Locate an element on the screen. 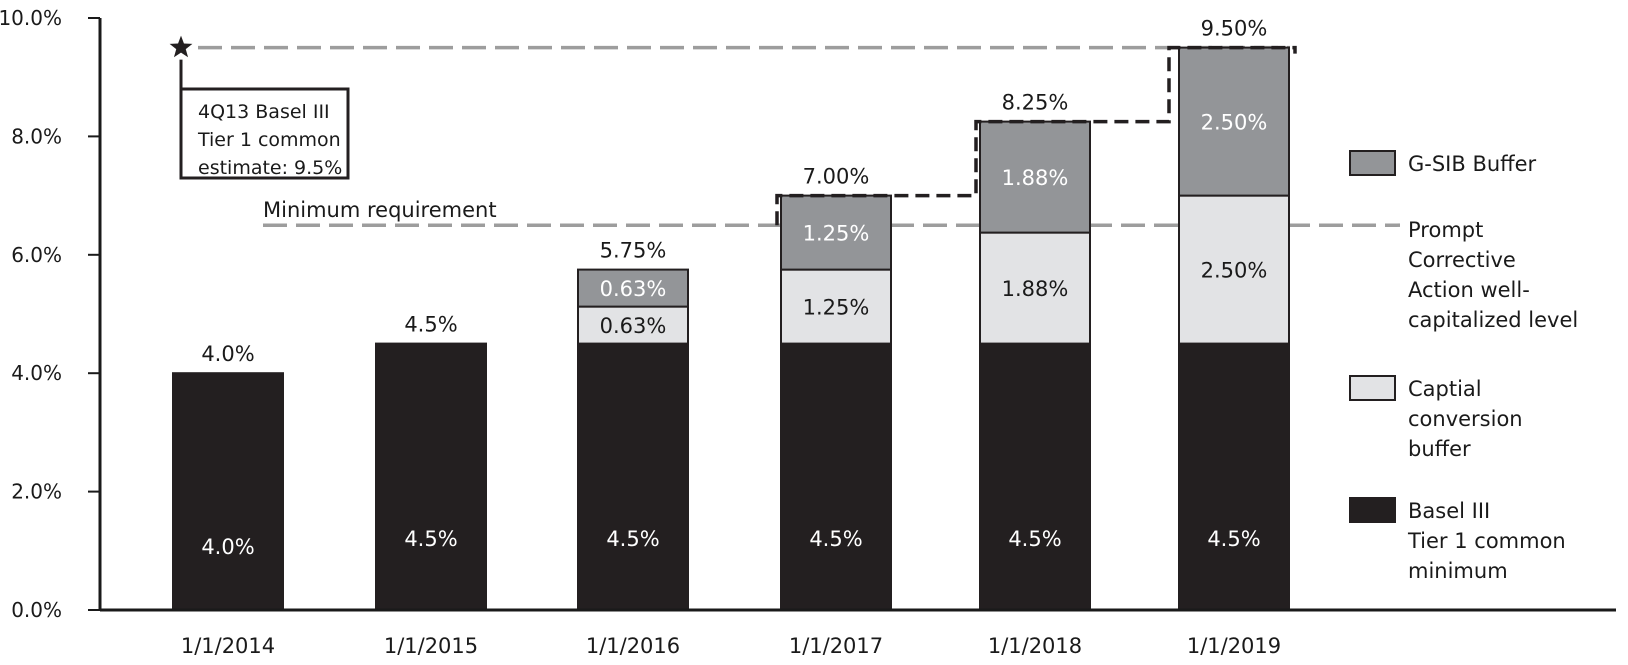  callout-box is located at coordinates (264, 133).